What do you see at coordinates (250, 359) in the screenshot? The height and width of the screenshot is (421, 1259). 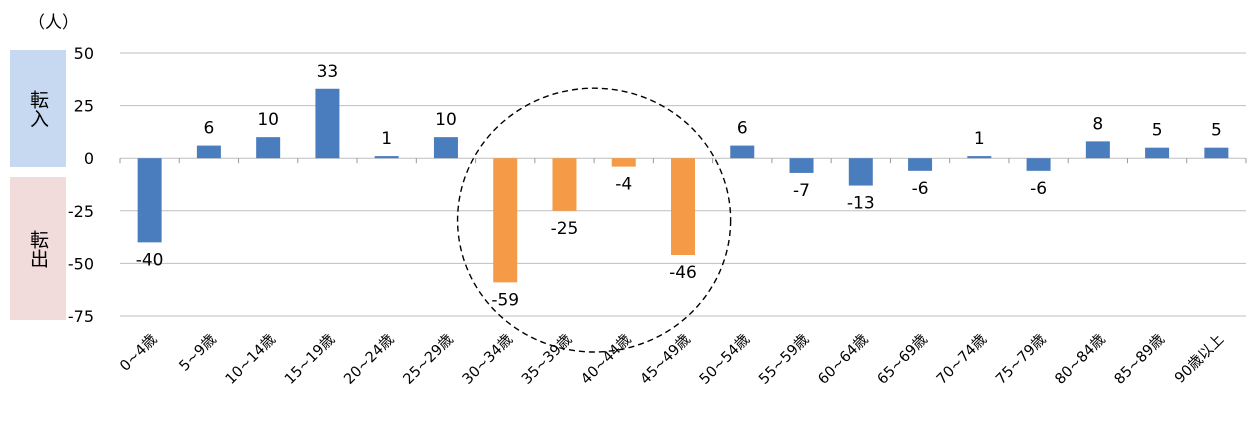 I see `x-tick-label: 10~14歳` at bounding box center [250, 359].